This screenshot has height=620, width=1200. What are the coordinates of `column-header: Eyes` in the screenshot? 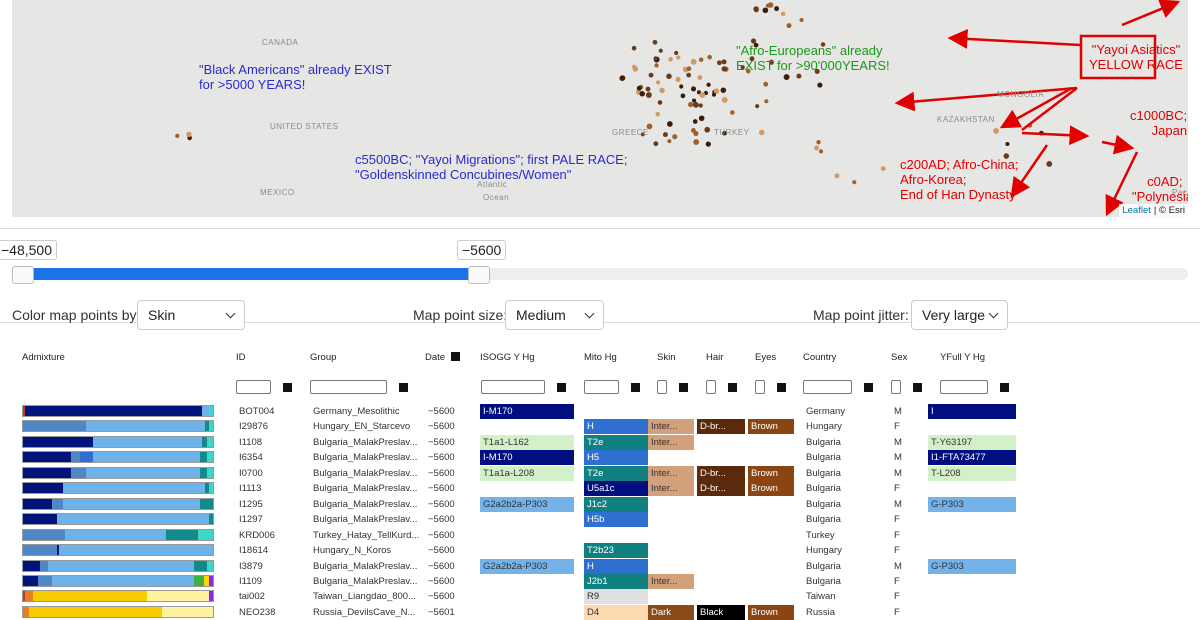 It's located at (766, 357).